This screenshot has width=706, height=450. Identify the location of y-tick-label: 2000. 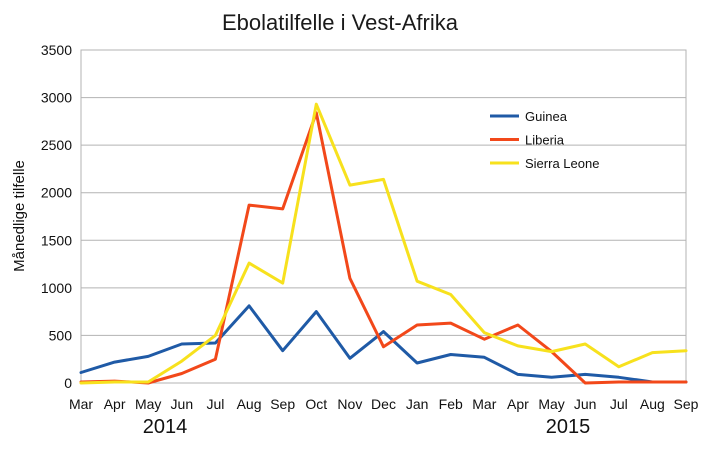
(56, 193).